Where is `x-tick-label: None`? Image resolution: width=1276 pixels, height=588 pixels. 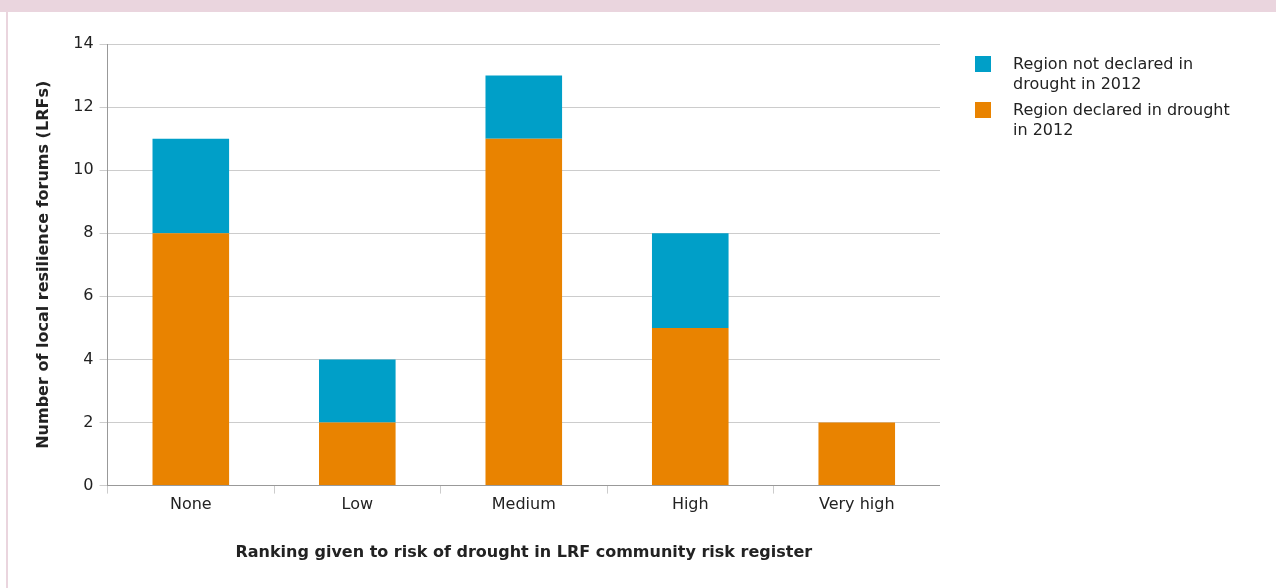 x-tick-label: None is located at coordinates (190, 504).